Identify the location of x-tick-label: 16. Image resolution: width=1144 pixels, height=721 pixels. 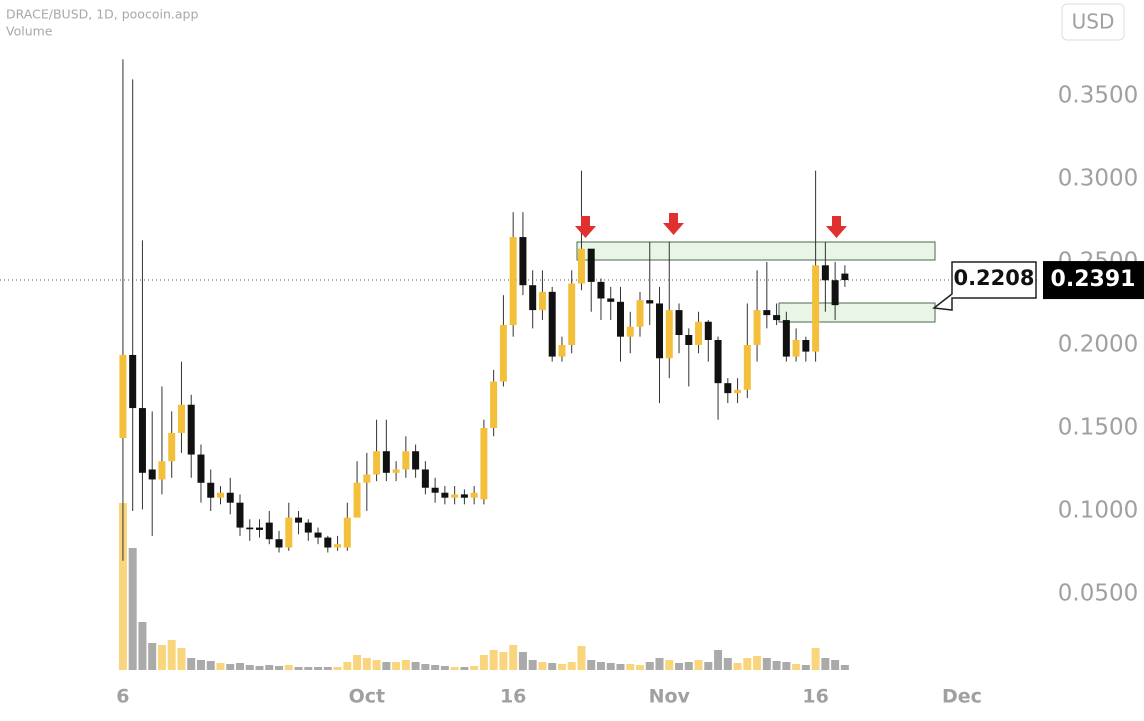
(815, 697).